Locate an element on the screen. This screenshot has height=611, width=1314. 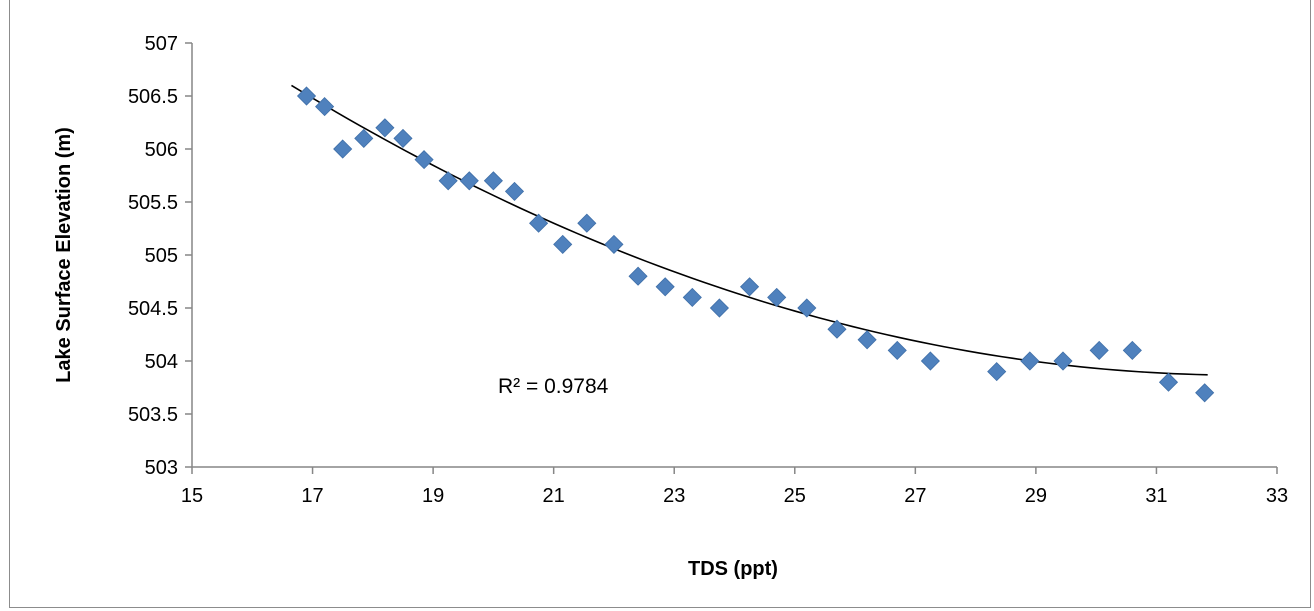
x-tick-label: 25 is located at coordinates (795, 496).